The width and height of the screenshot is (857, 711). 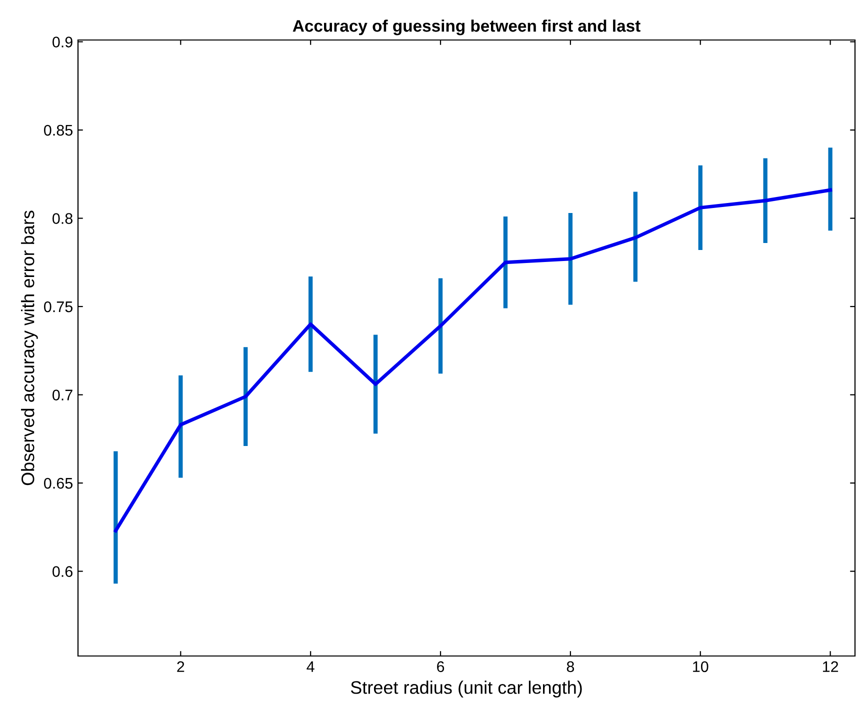 What do you see at coordinates (466, 689) in the screenshot?
I see `x-axis-title: Street radius (unit car length)` at bounding box center [466, 689].